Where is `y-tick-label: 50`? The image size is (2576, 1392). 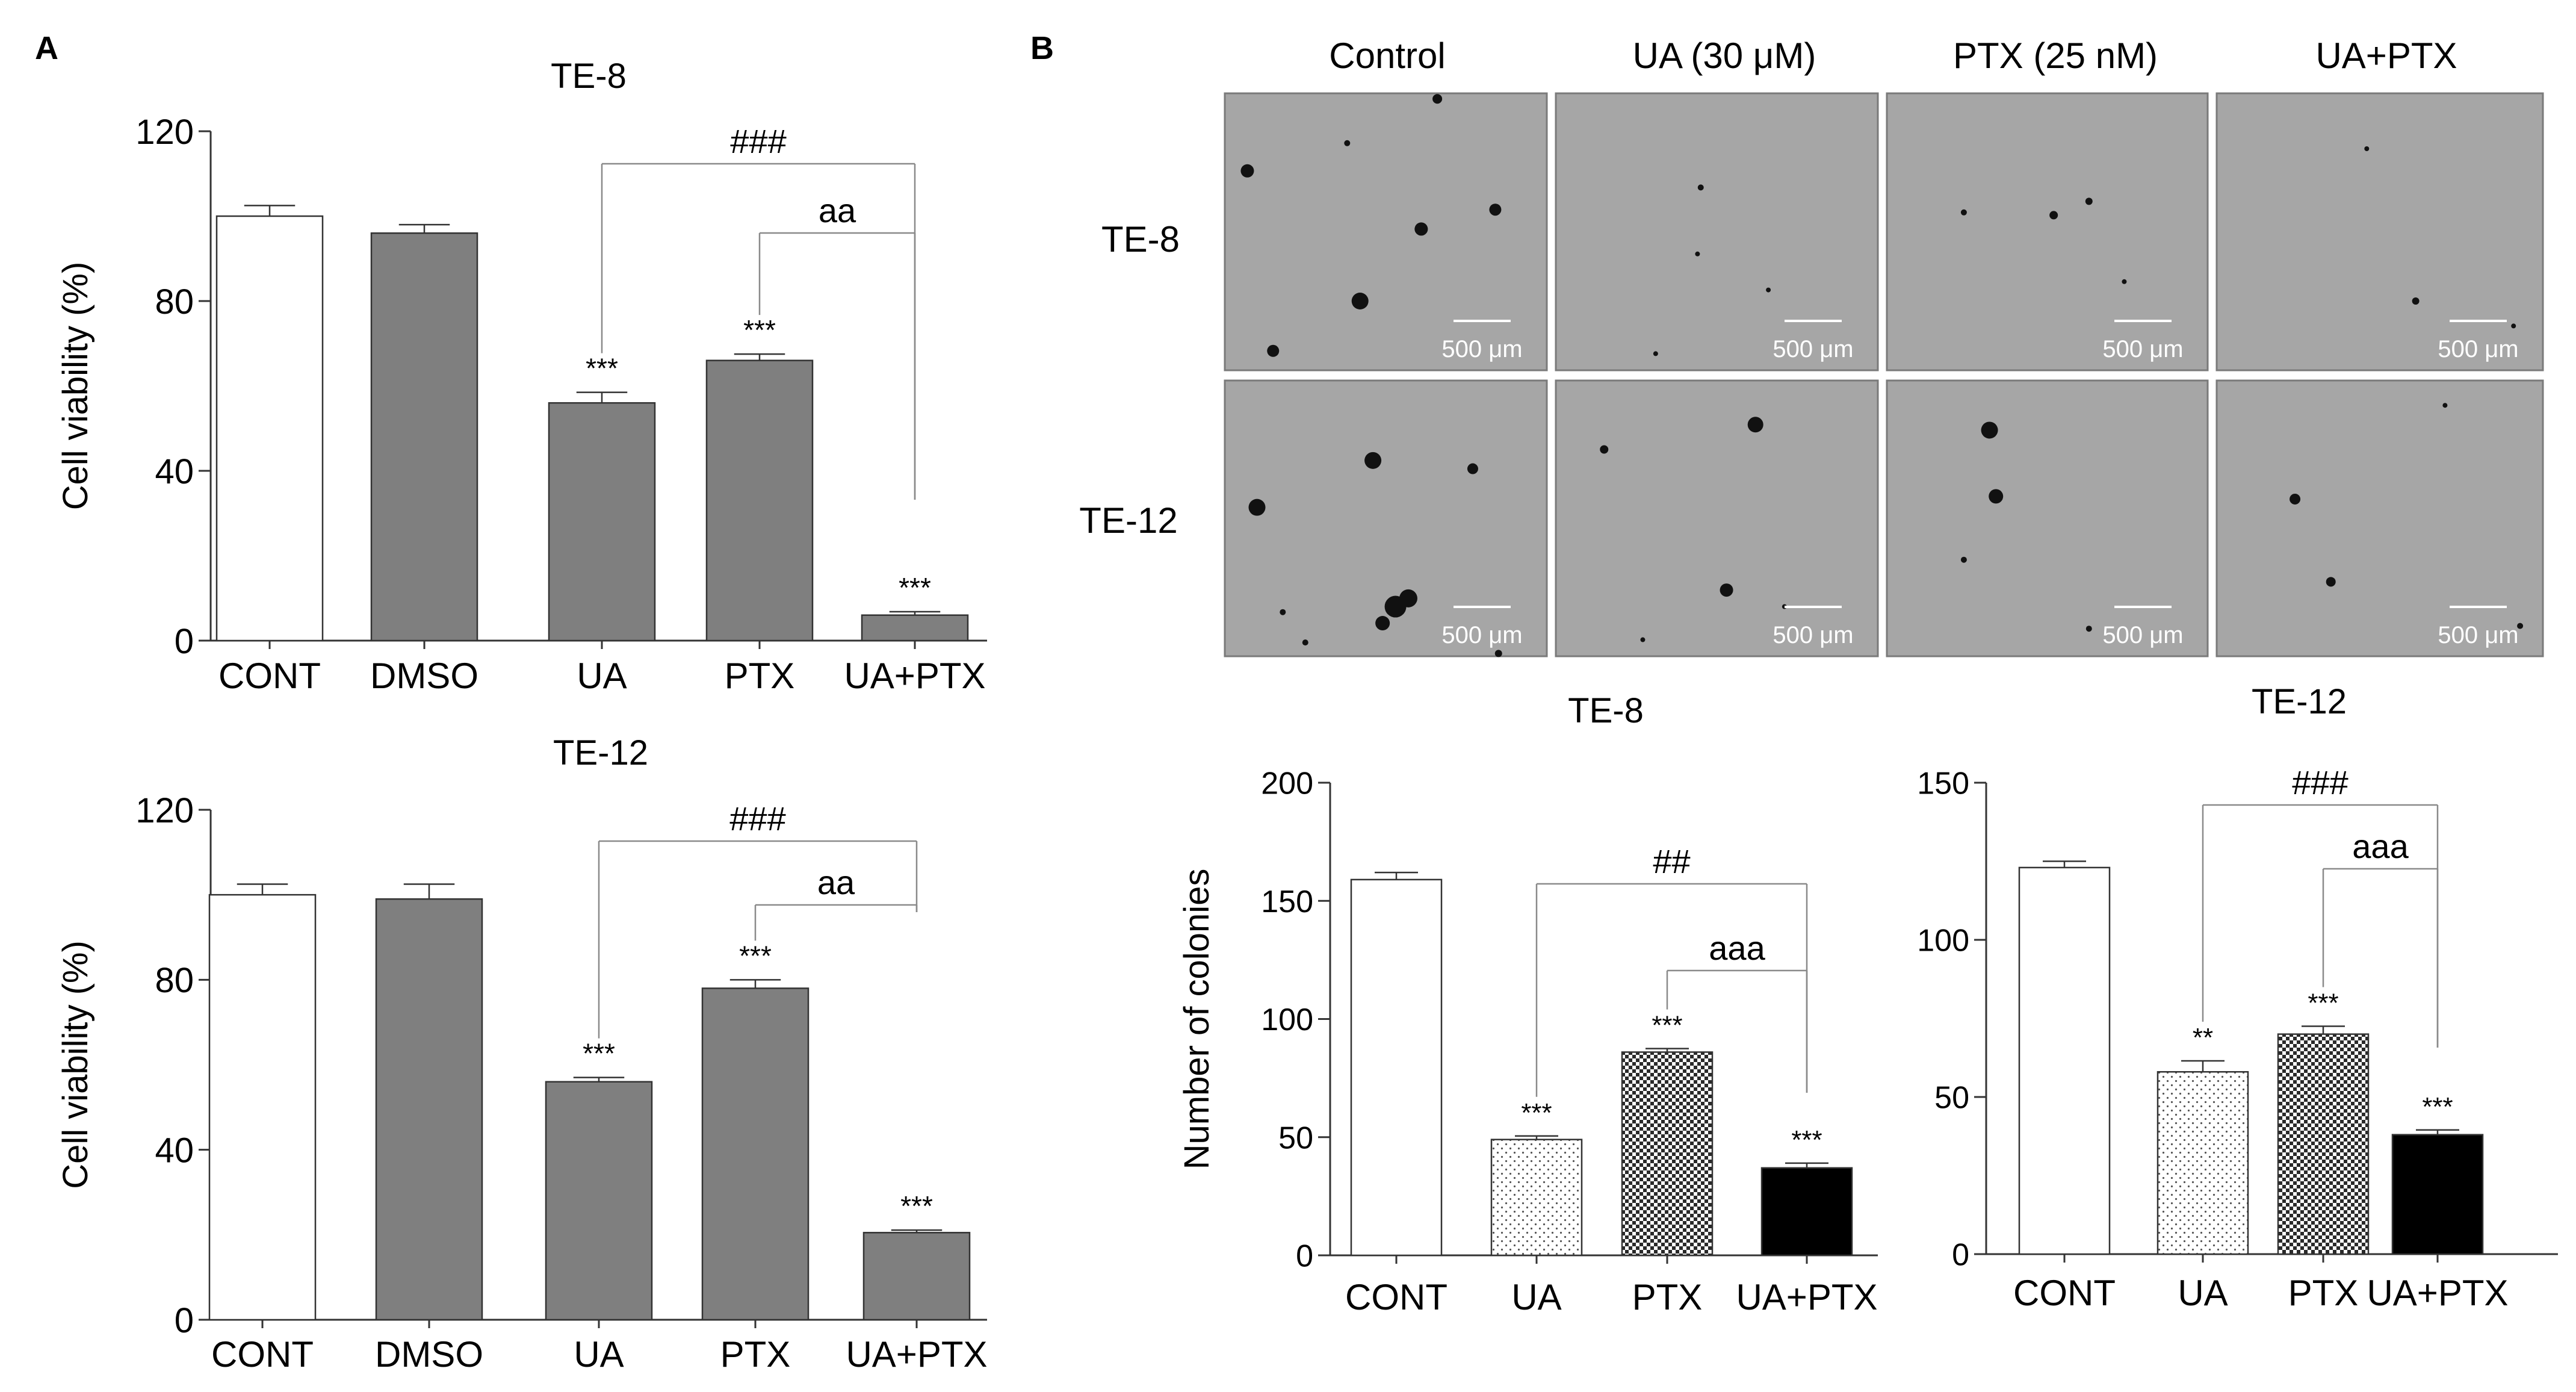
y-tick-label: 50 is located at coordinates (1952, 1098).